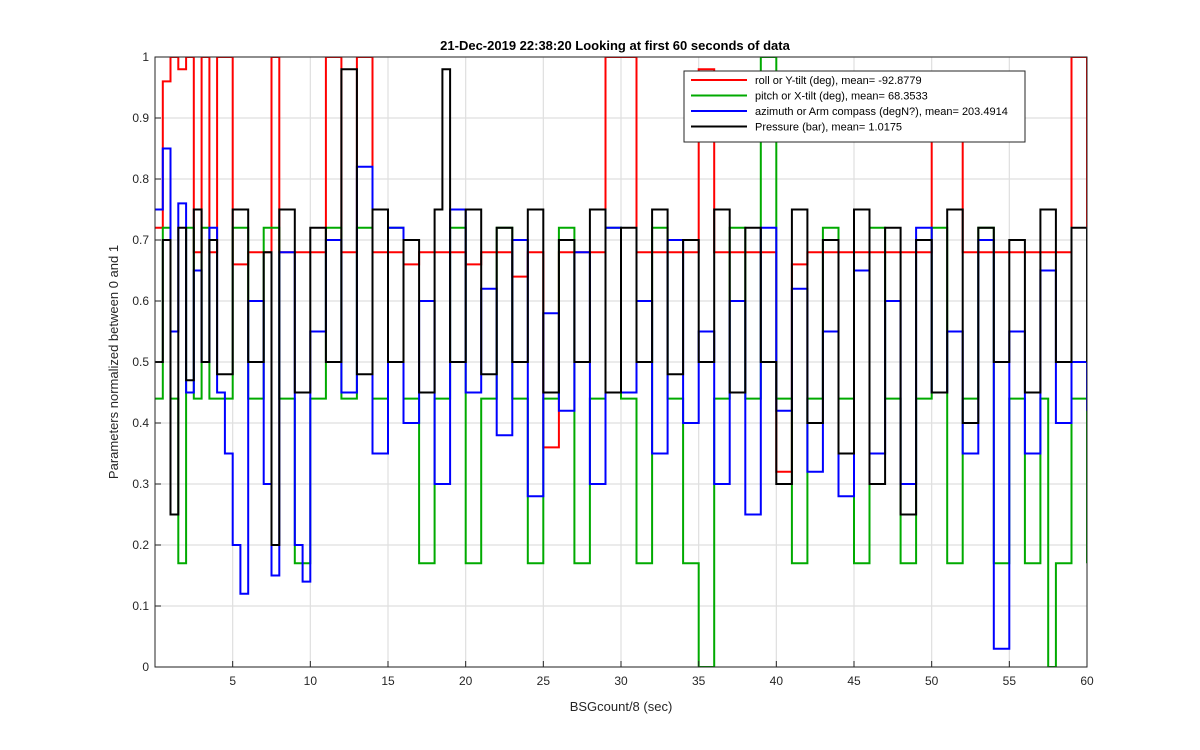 The image size is (1200, 750). What do you see at coordinates (1010, 681) in the screenshot?
I see `x-tick-label: 55` at bounding box center [1010, 681].